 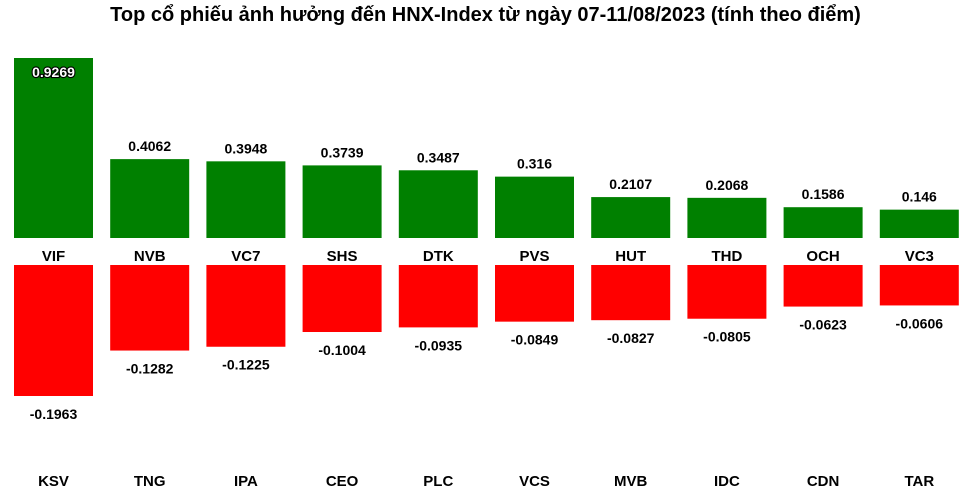 What do you see at coordinates (631, 481) in the screenshot?
I see `category-label-mvb: MVB` at bounding box center [631, 481].